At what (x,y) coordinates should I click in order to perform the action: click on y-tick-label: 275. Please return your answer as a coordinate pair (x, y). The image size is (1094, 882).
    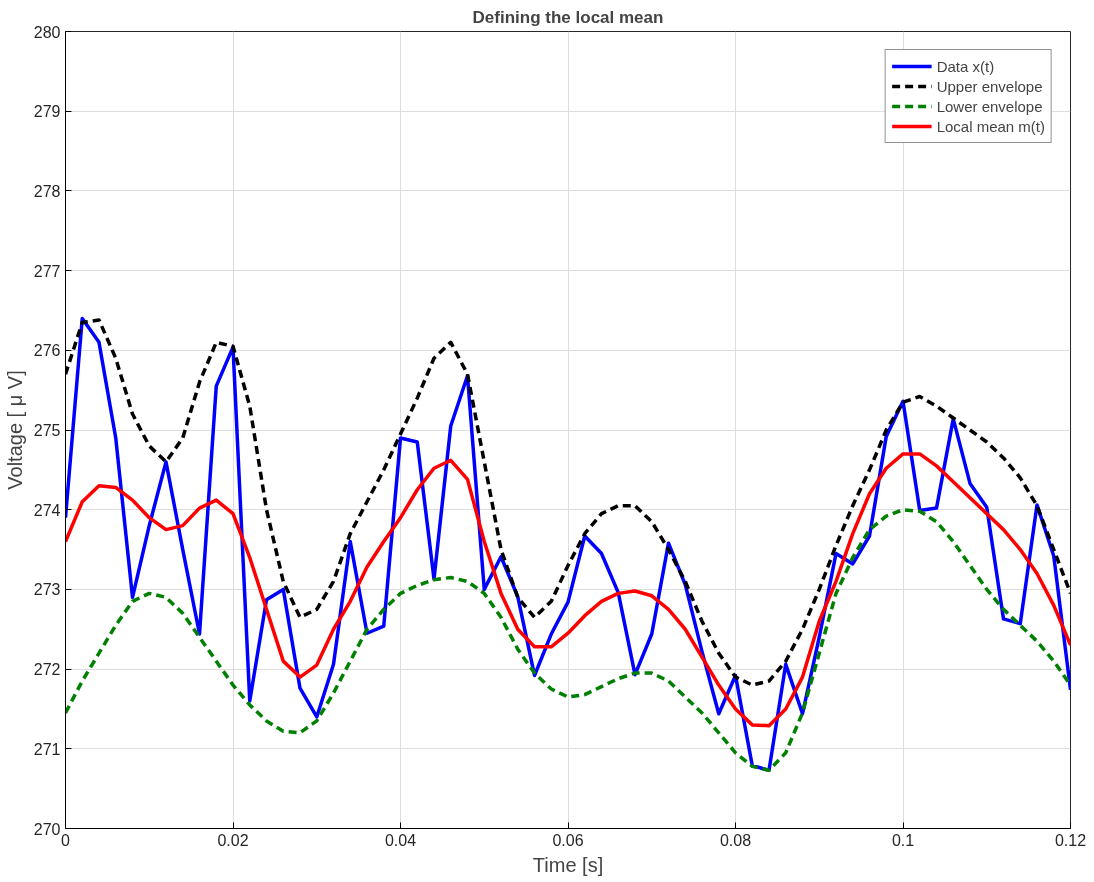
    Looking at the image, I should click on (47, 430).